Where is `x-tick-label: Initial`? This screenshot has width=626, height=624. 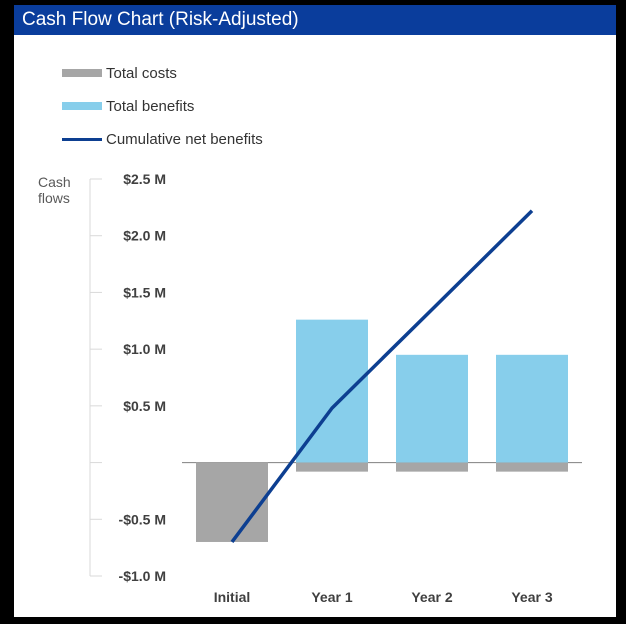
x-tick-label: Initial is located at coordinates (232, 597).